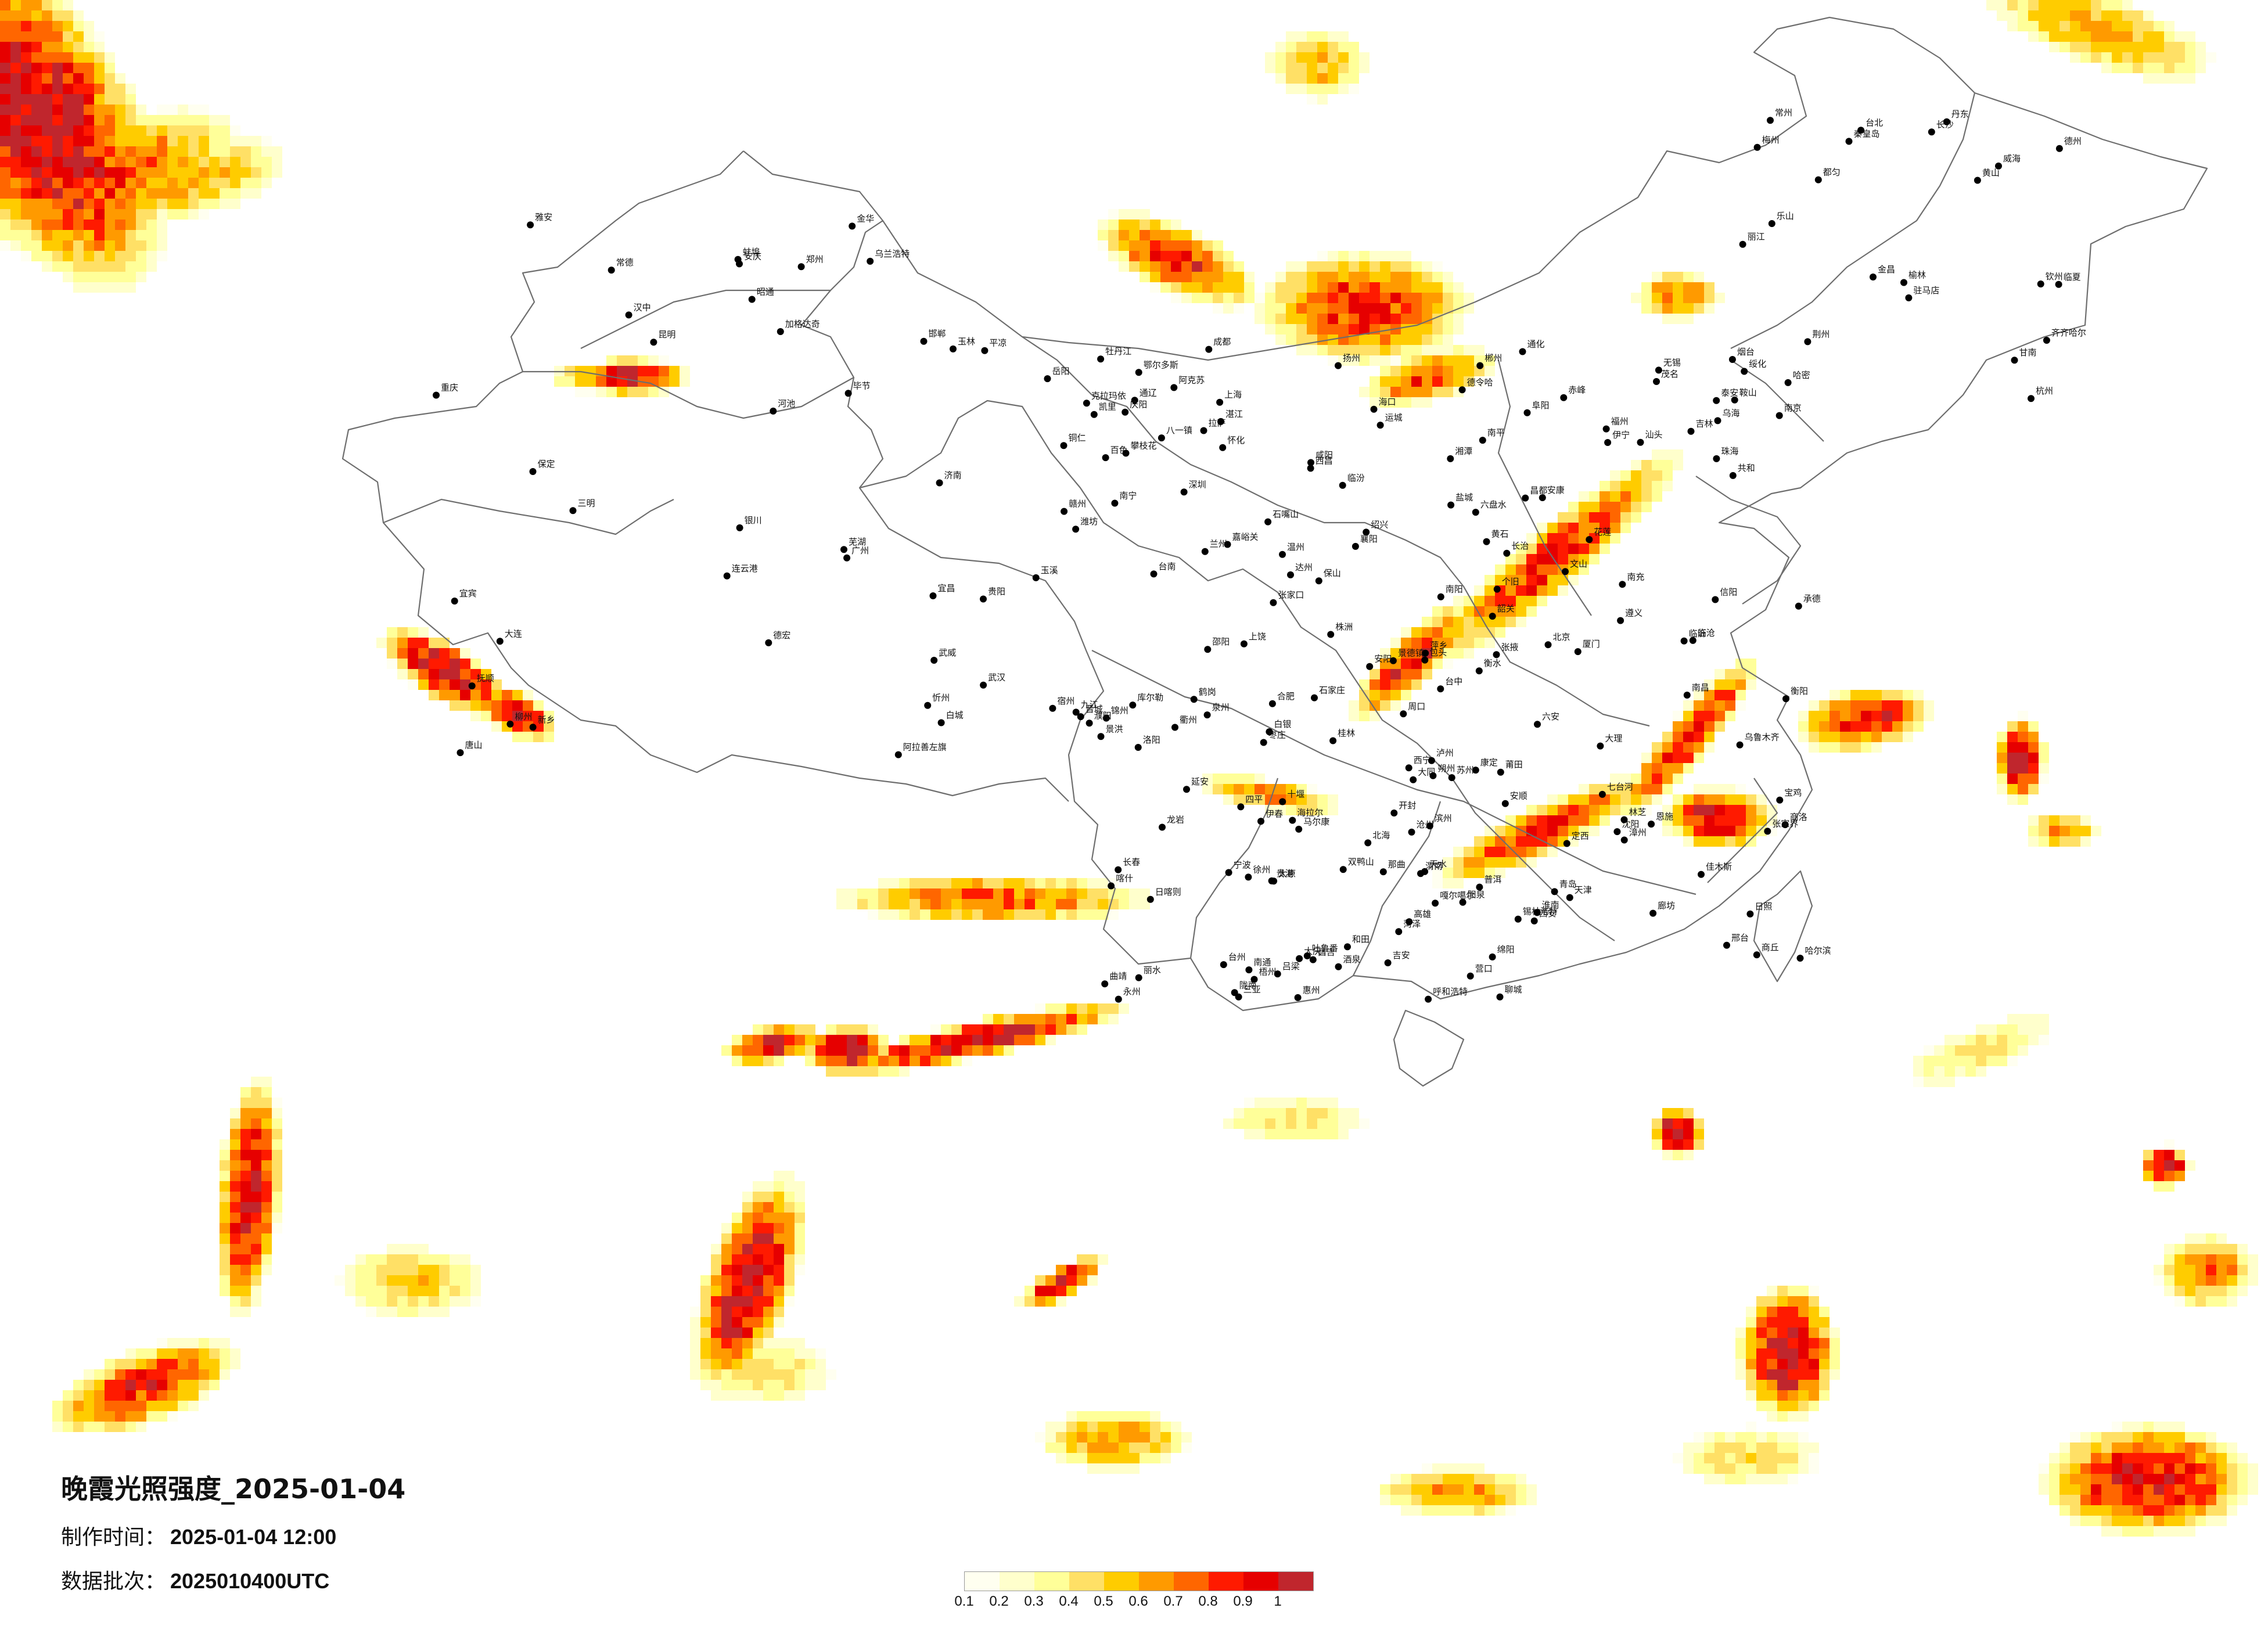 The image size is (2268, 1626). Describe the element at coordinates (1438, 653) in the screenshot. I see `city-label: 包头` at that location.